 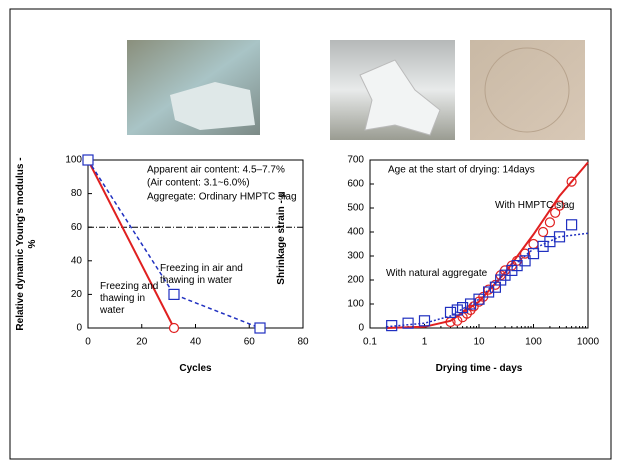 What do you see at coordinates (355, 232) in the screenshot?
I see `y-tick-label: 400` at bounding box center [355, 232].